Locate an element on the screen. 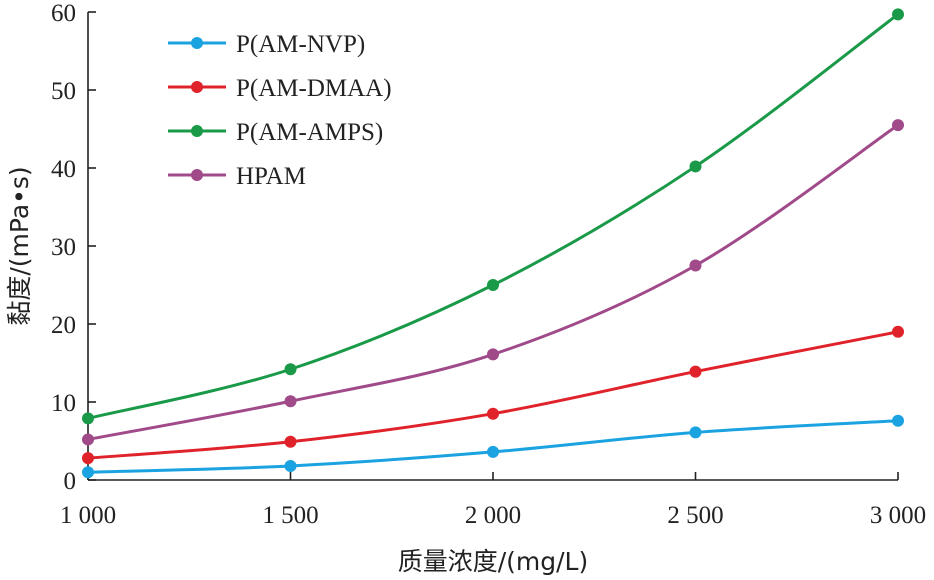  legend-label: P(AM-DMAA) is located at coordinates (314, 88).